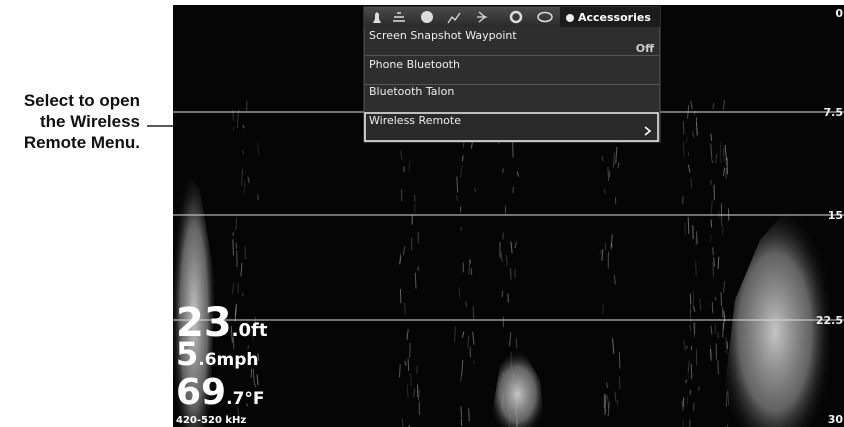  Describe the element at coordinates (245, 399) in the screenshot. I see `readout-fraction: .7°F` at that location.